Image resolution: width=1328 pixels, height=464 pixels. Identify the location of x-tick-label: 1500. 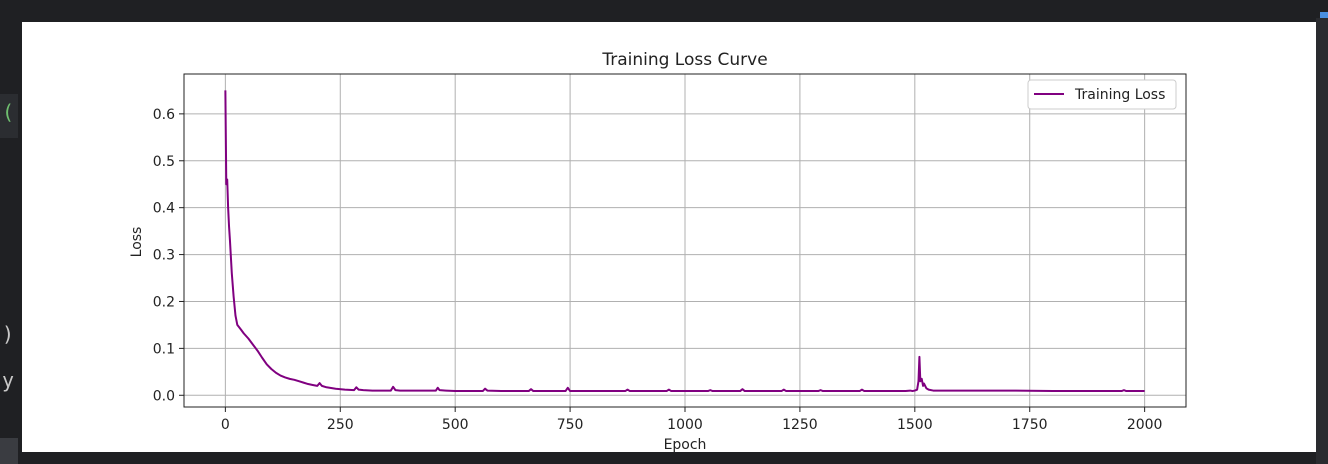
(915, 425).